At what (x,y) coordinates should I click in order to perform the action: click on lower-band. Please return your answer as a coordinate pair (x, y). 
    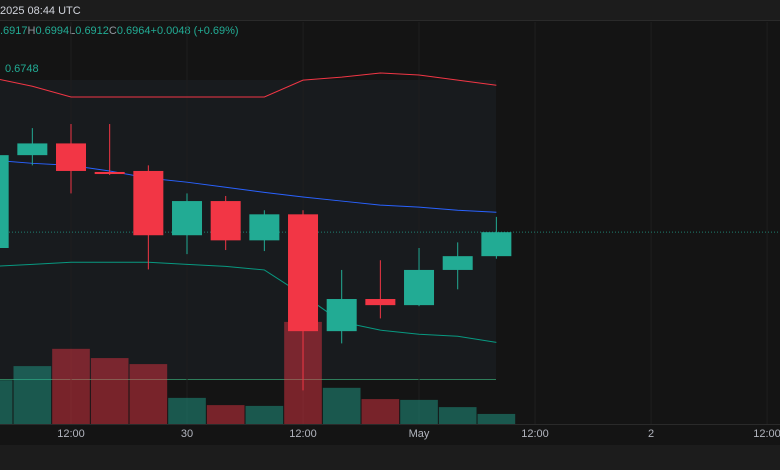
    Looking at the image, I should click on (248, 302).